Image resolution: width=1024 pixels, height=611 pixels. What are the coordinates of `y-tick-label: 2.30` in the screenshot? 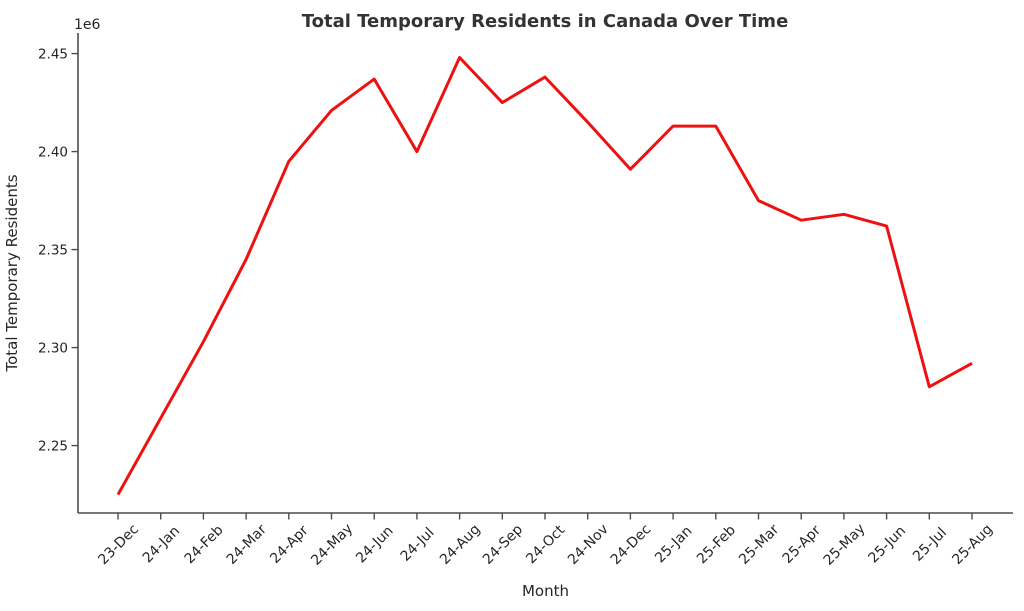 It's located at (53, 348).